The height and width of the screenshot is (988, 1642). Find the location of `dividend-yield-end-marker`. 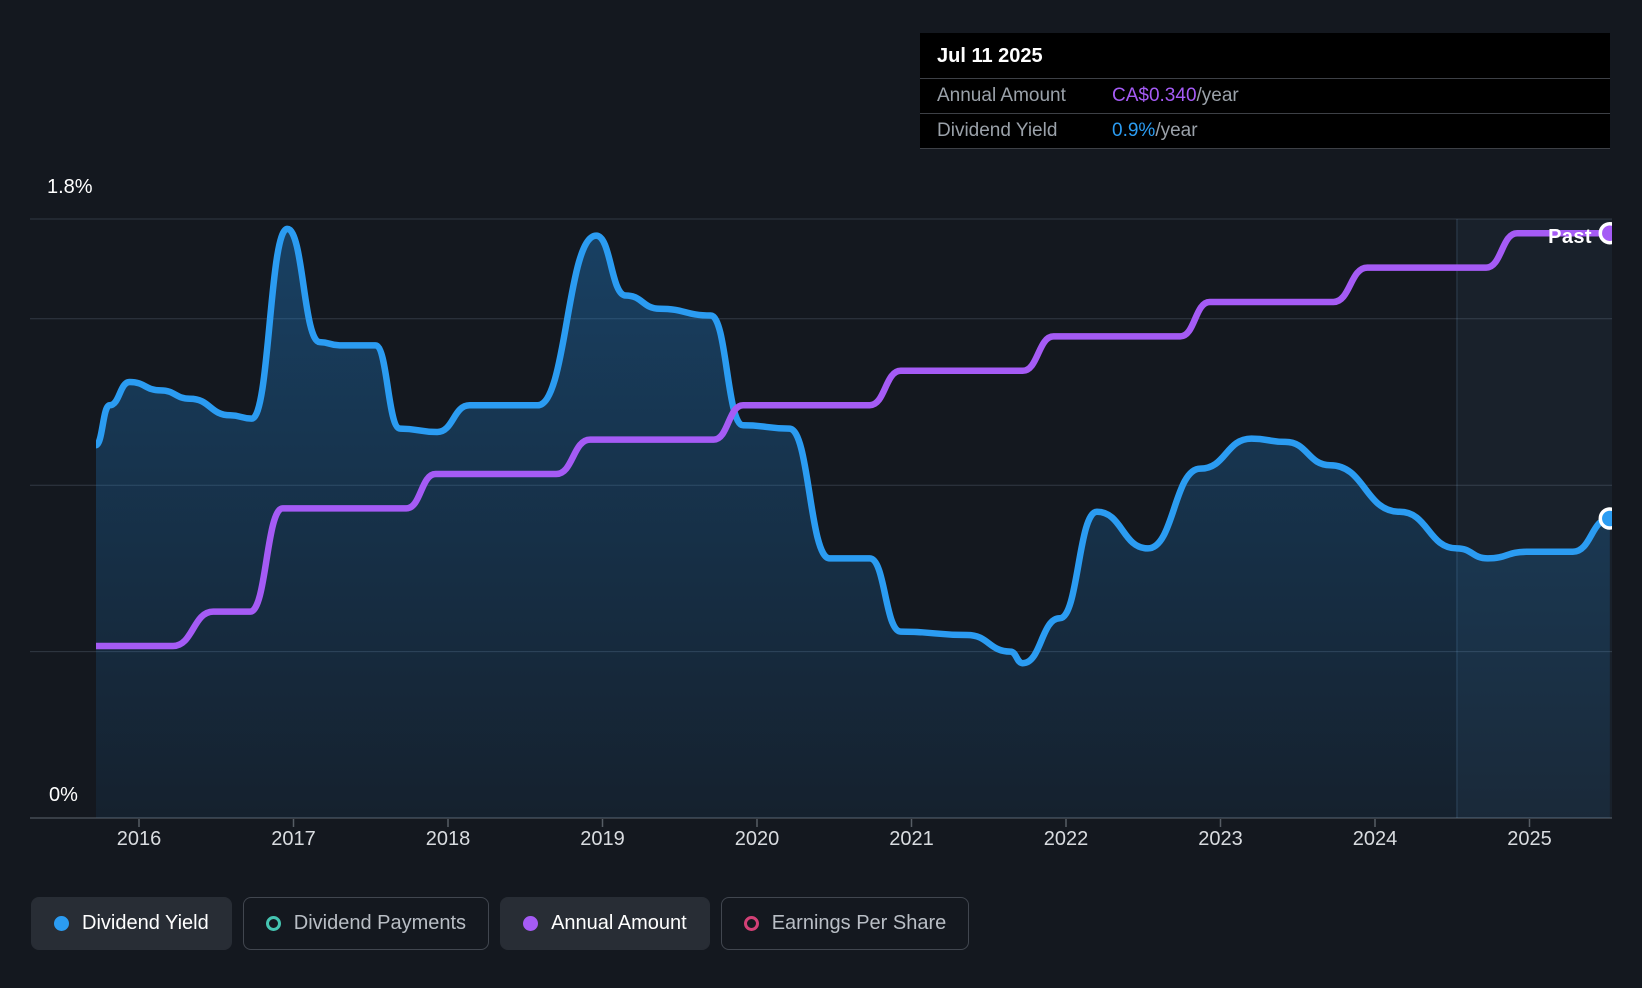

dividend-yield-end-marker is located at coordinates (1605, 518).